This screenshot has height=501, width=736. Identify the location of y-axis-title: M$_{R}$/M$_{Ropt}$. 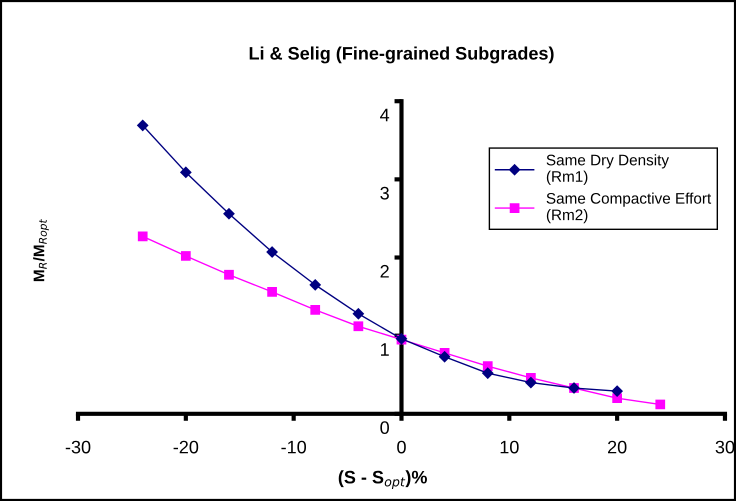
(41, 250).